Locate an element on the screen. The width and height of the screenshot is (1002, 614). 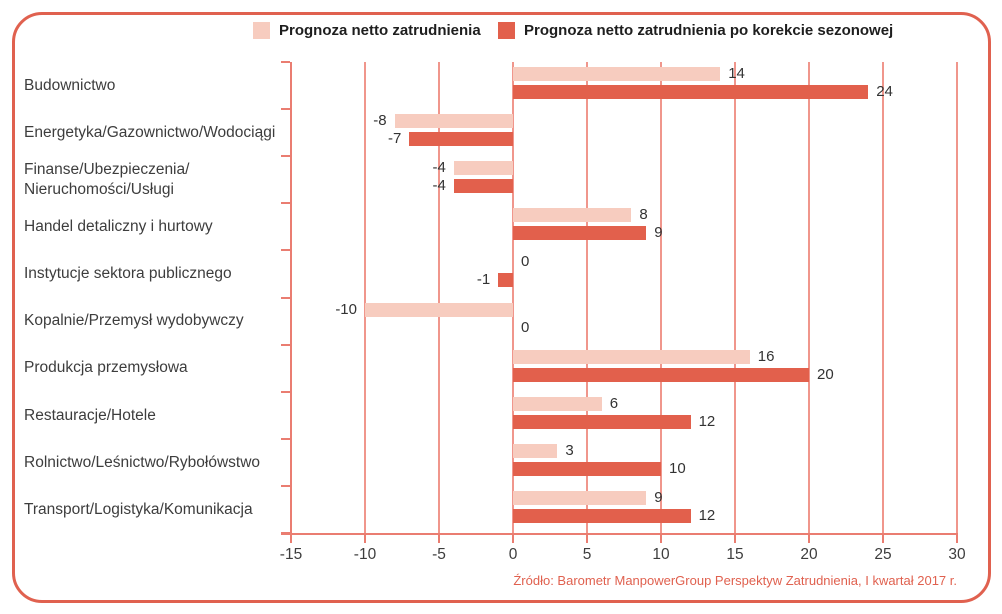
value-axis-line is located at coordinates (619, 534).